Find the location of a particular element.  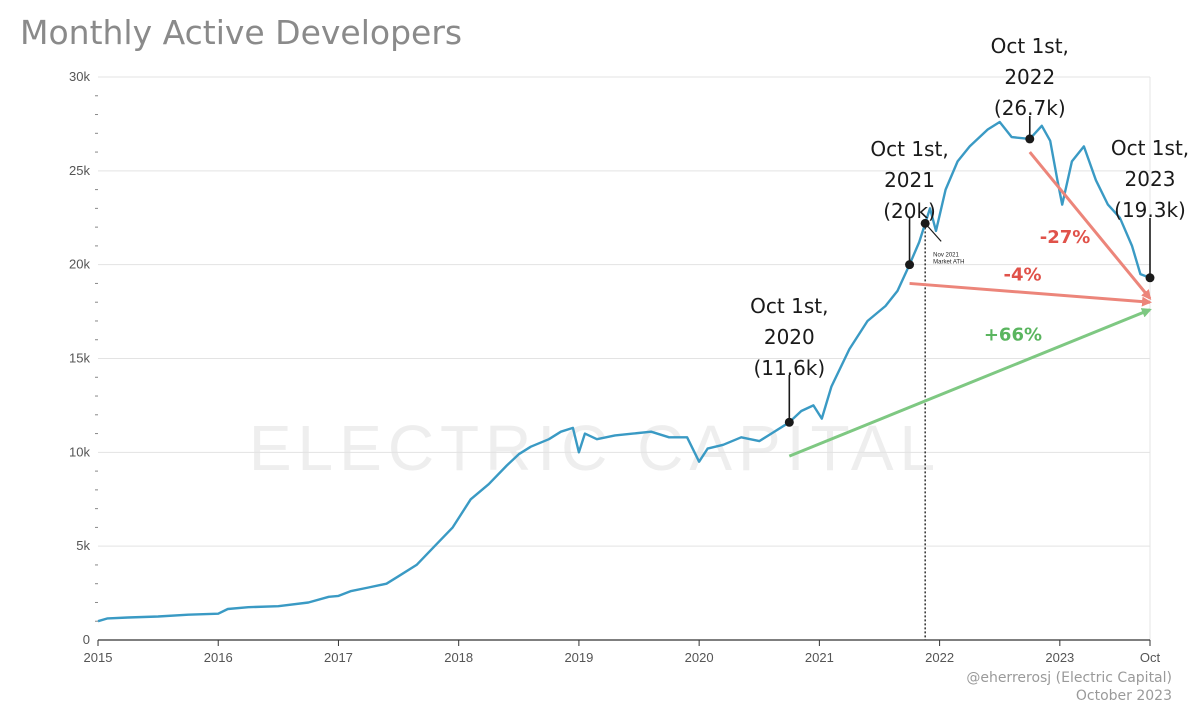

x-tick-label: 2018 is located at coordinates (458, 657).